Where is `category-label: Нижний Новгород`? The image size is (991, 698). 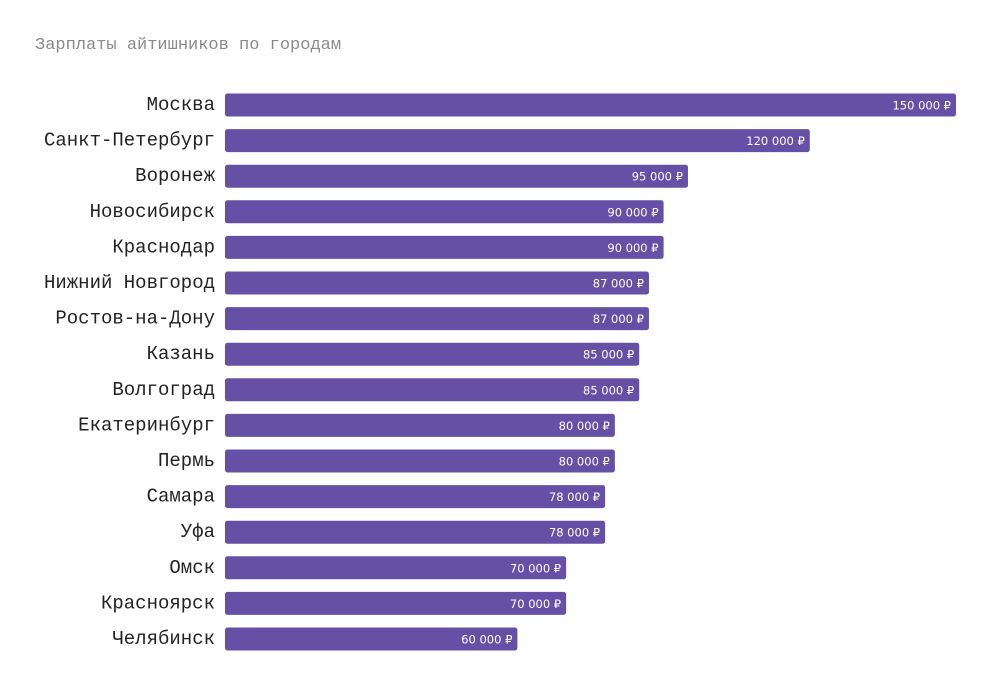
category-label: Нижний Новгород is located at coordinates (129, 283).